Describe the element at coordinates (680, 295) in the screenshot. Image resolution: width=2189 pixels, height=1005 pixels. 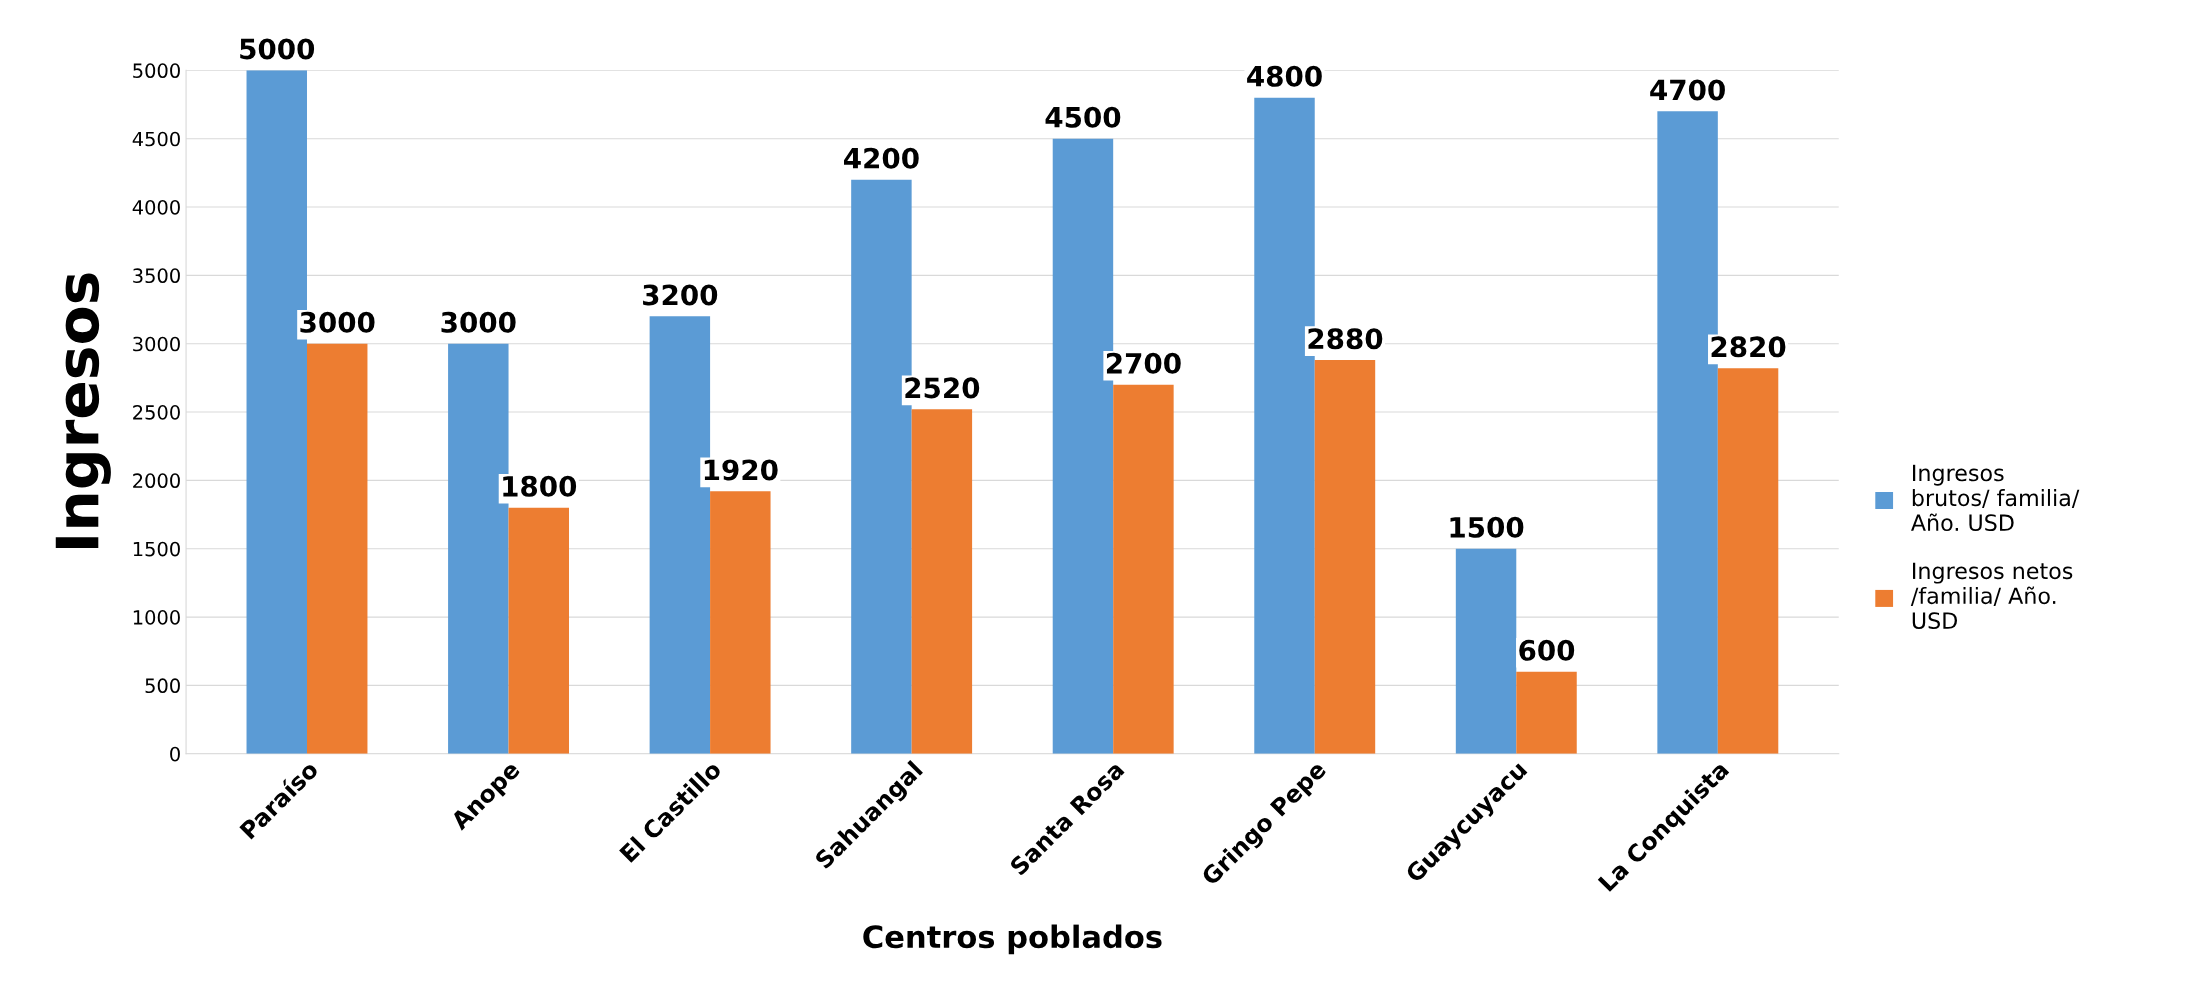
I see `data-label: 3200` at that location.